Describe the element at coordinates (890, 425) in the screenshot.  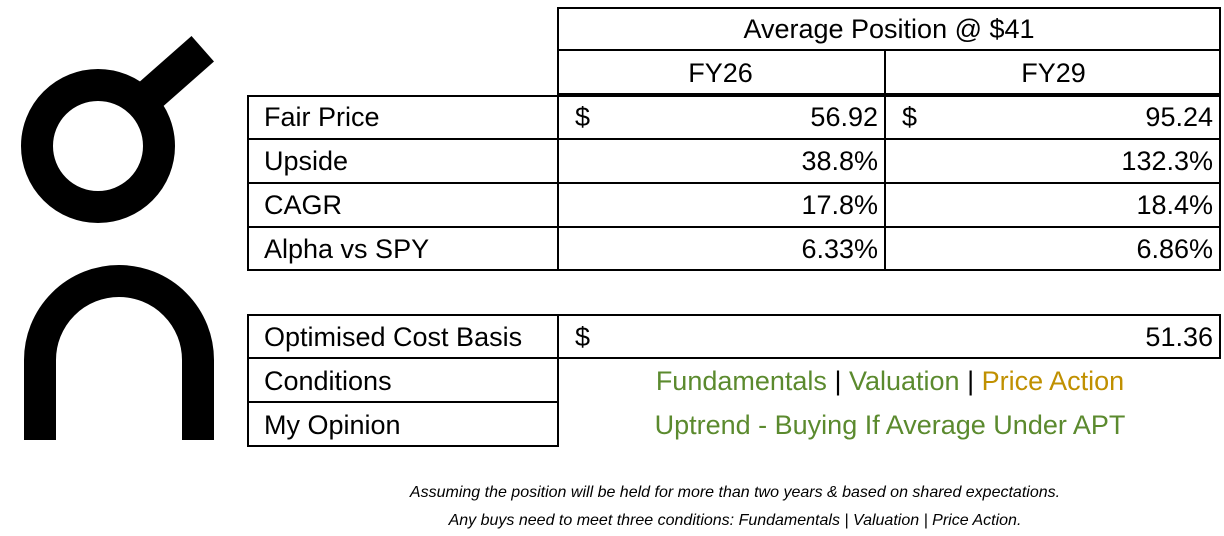
I see `opinion-value: Uptrend - Buying If Average Under APT` at that location.